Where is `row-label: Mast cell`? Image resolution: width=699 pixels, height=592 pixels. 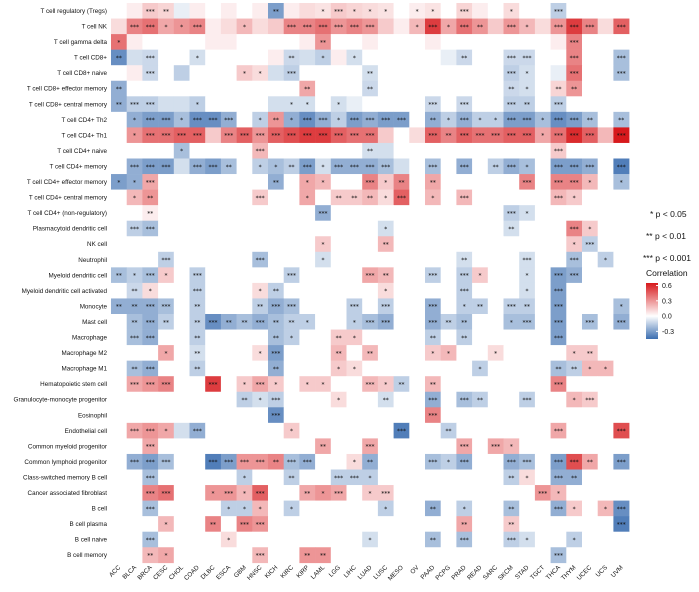
row-label: Mast cell is located at coordinates (94, 322).